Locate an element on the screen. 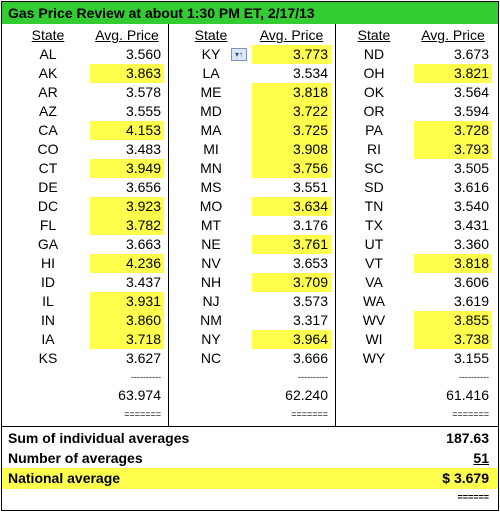 The image size is (500, 513). price-cell: 3.431 is located at coordinates (471, 225).